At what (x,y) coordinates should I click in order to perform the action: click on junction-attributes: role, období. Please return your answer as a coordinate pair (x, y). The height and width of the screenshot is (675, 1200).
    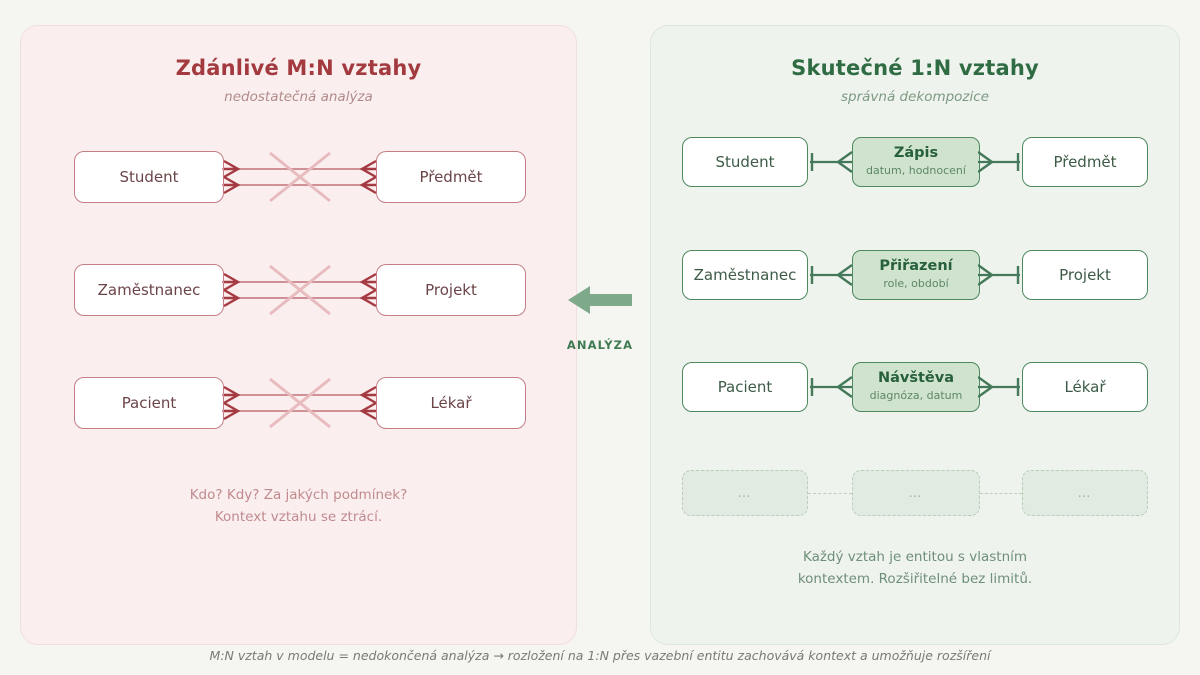
    Looking at the image, I should click on (916, 284).